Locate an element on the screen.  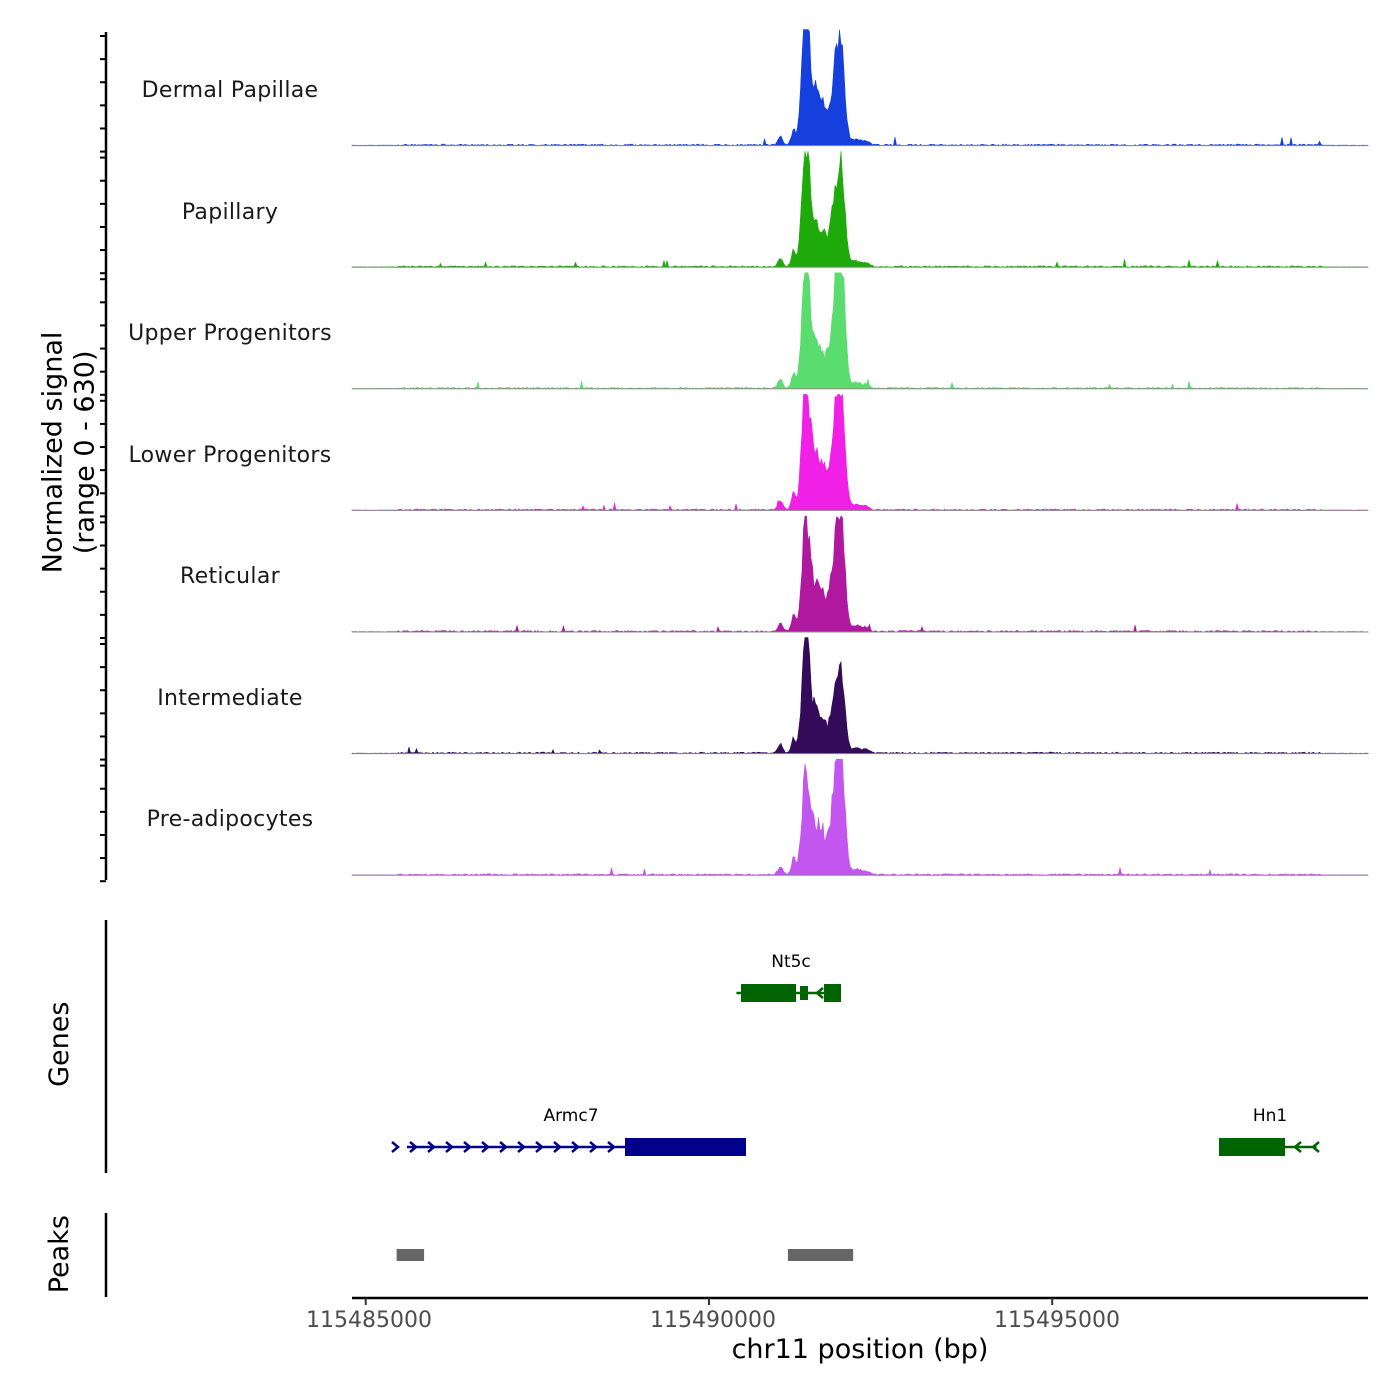
genes-axis-title: Genes is located at coordinates (59, 1044).